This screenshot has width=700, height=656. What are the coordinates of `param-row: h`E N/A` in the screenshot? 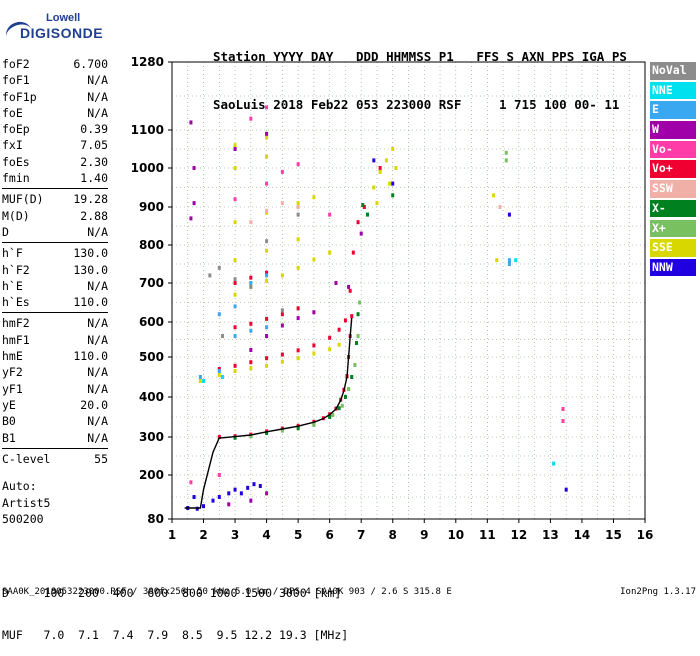 It's located at (55, 286).